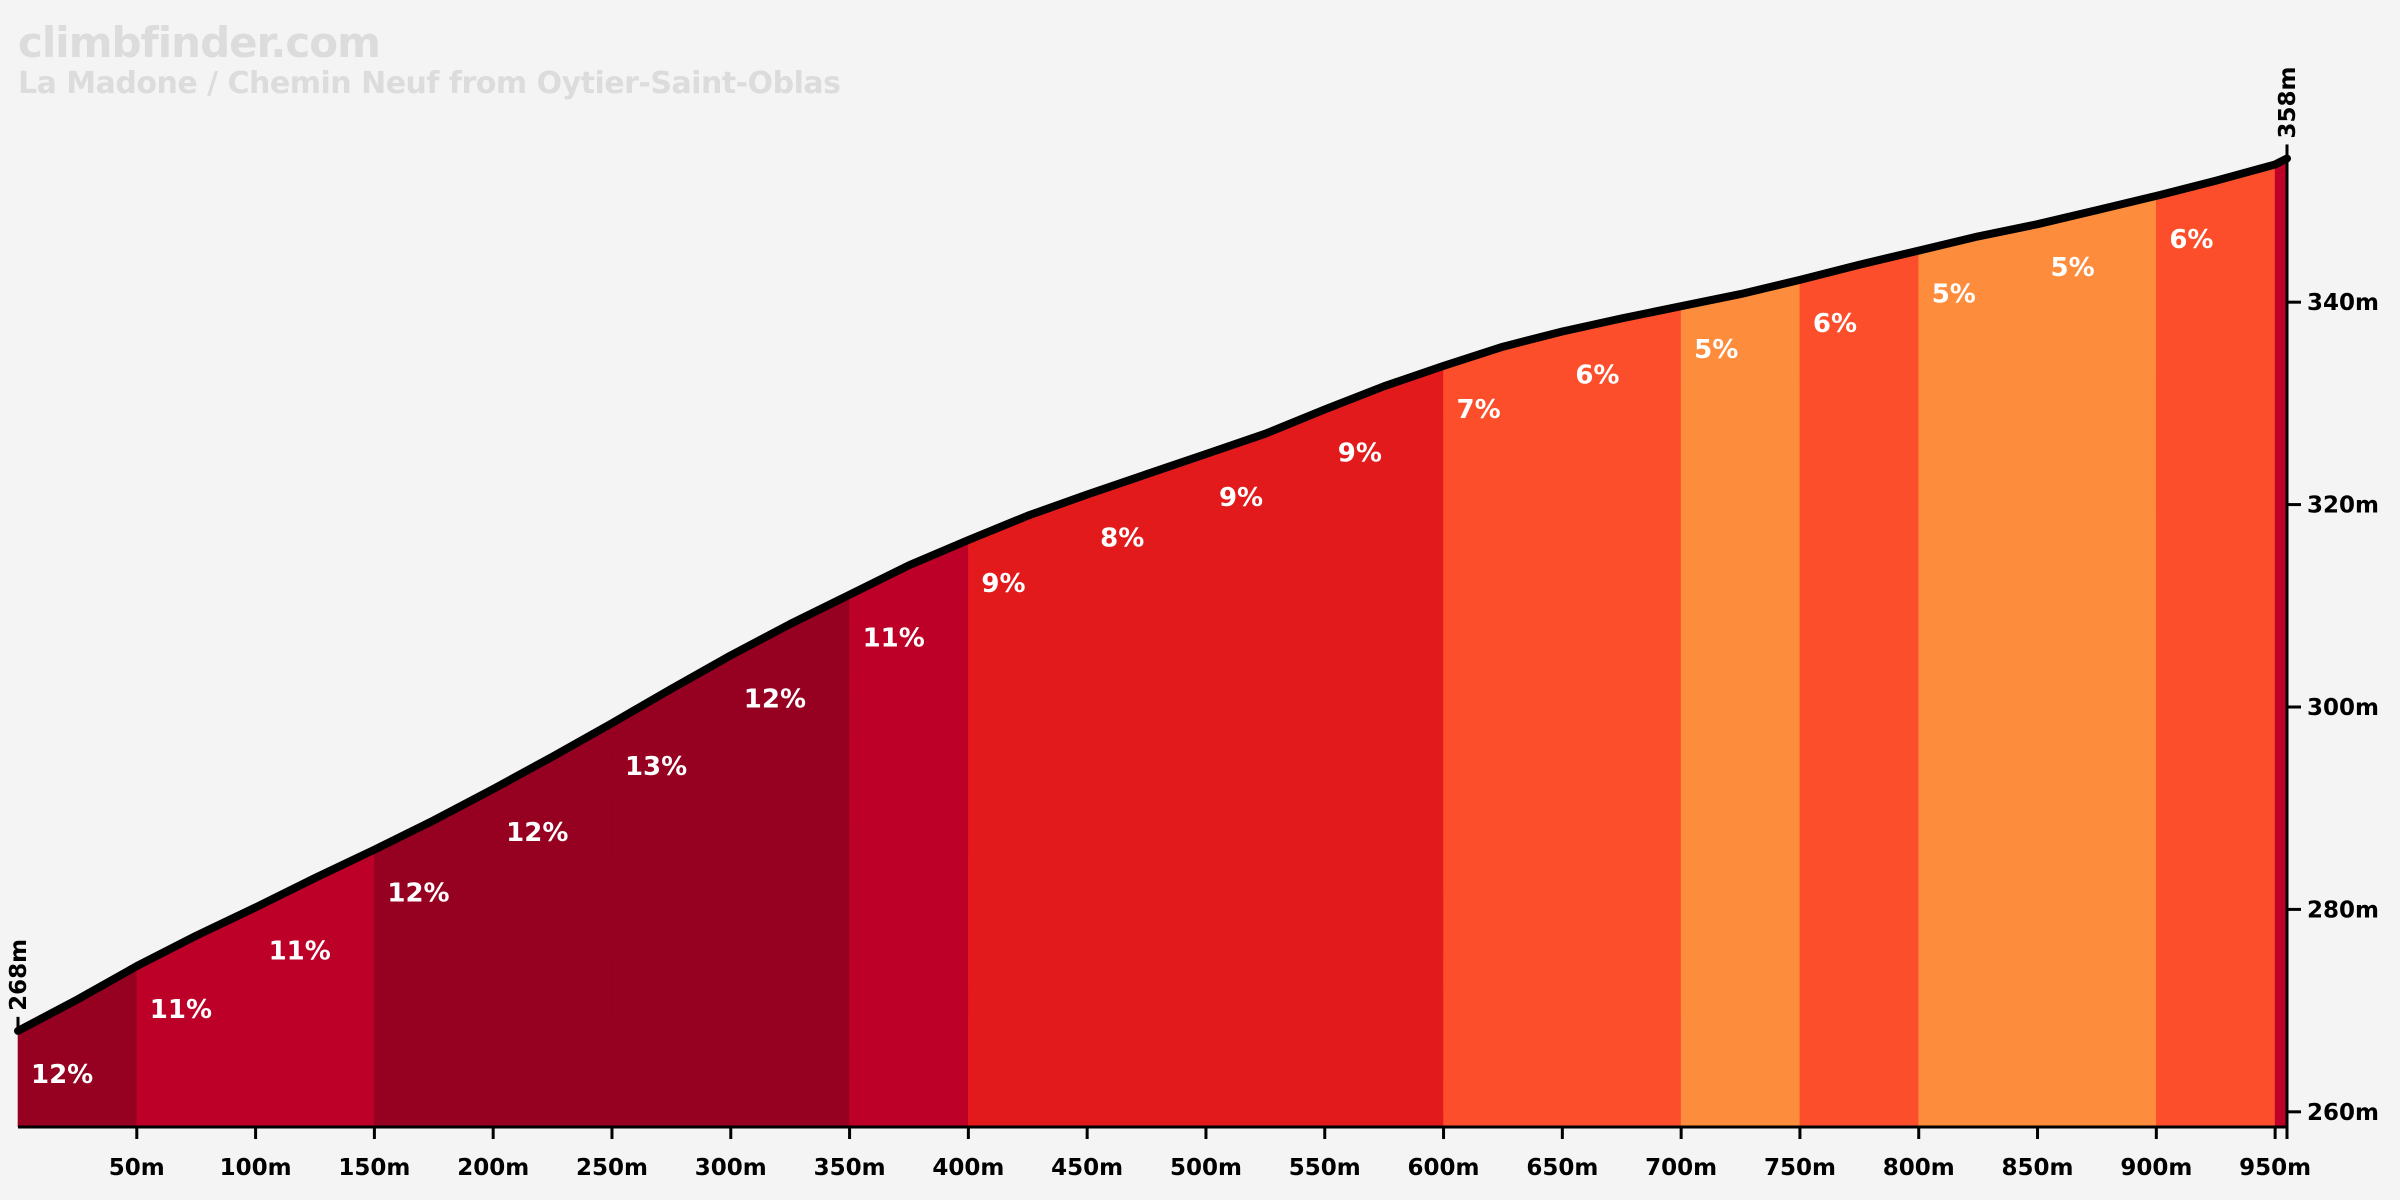 Image resolution: width=2400 pixels, height=1200 pixels. I want to click on x-tick-label: 650m, so click(1562, 1168).